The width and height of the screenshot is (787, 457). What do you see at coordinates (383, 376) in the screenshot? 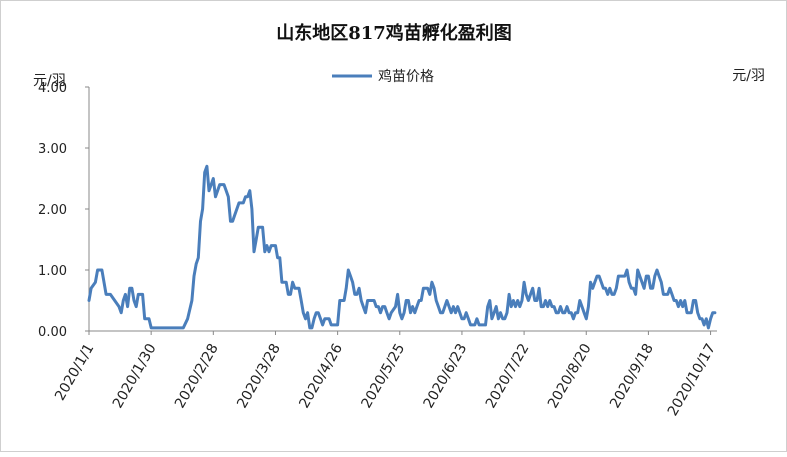
I see `x-tick-label: 2020/5/25` at bounding box center [383, 376].